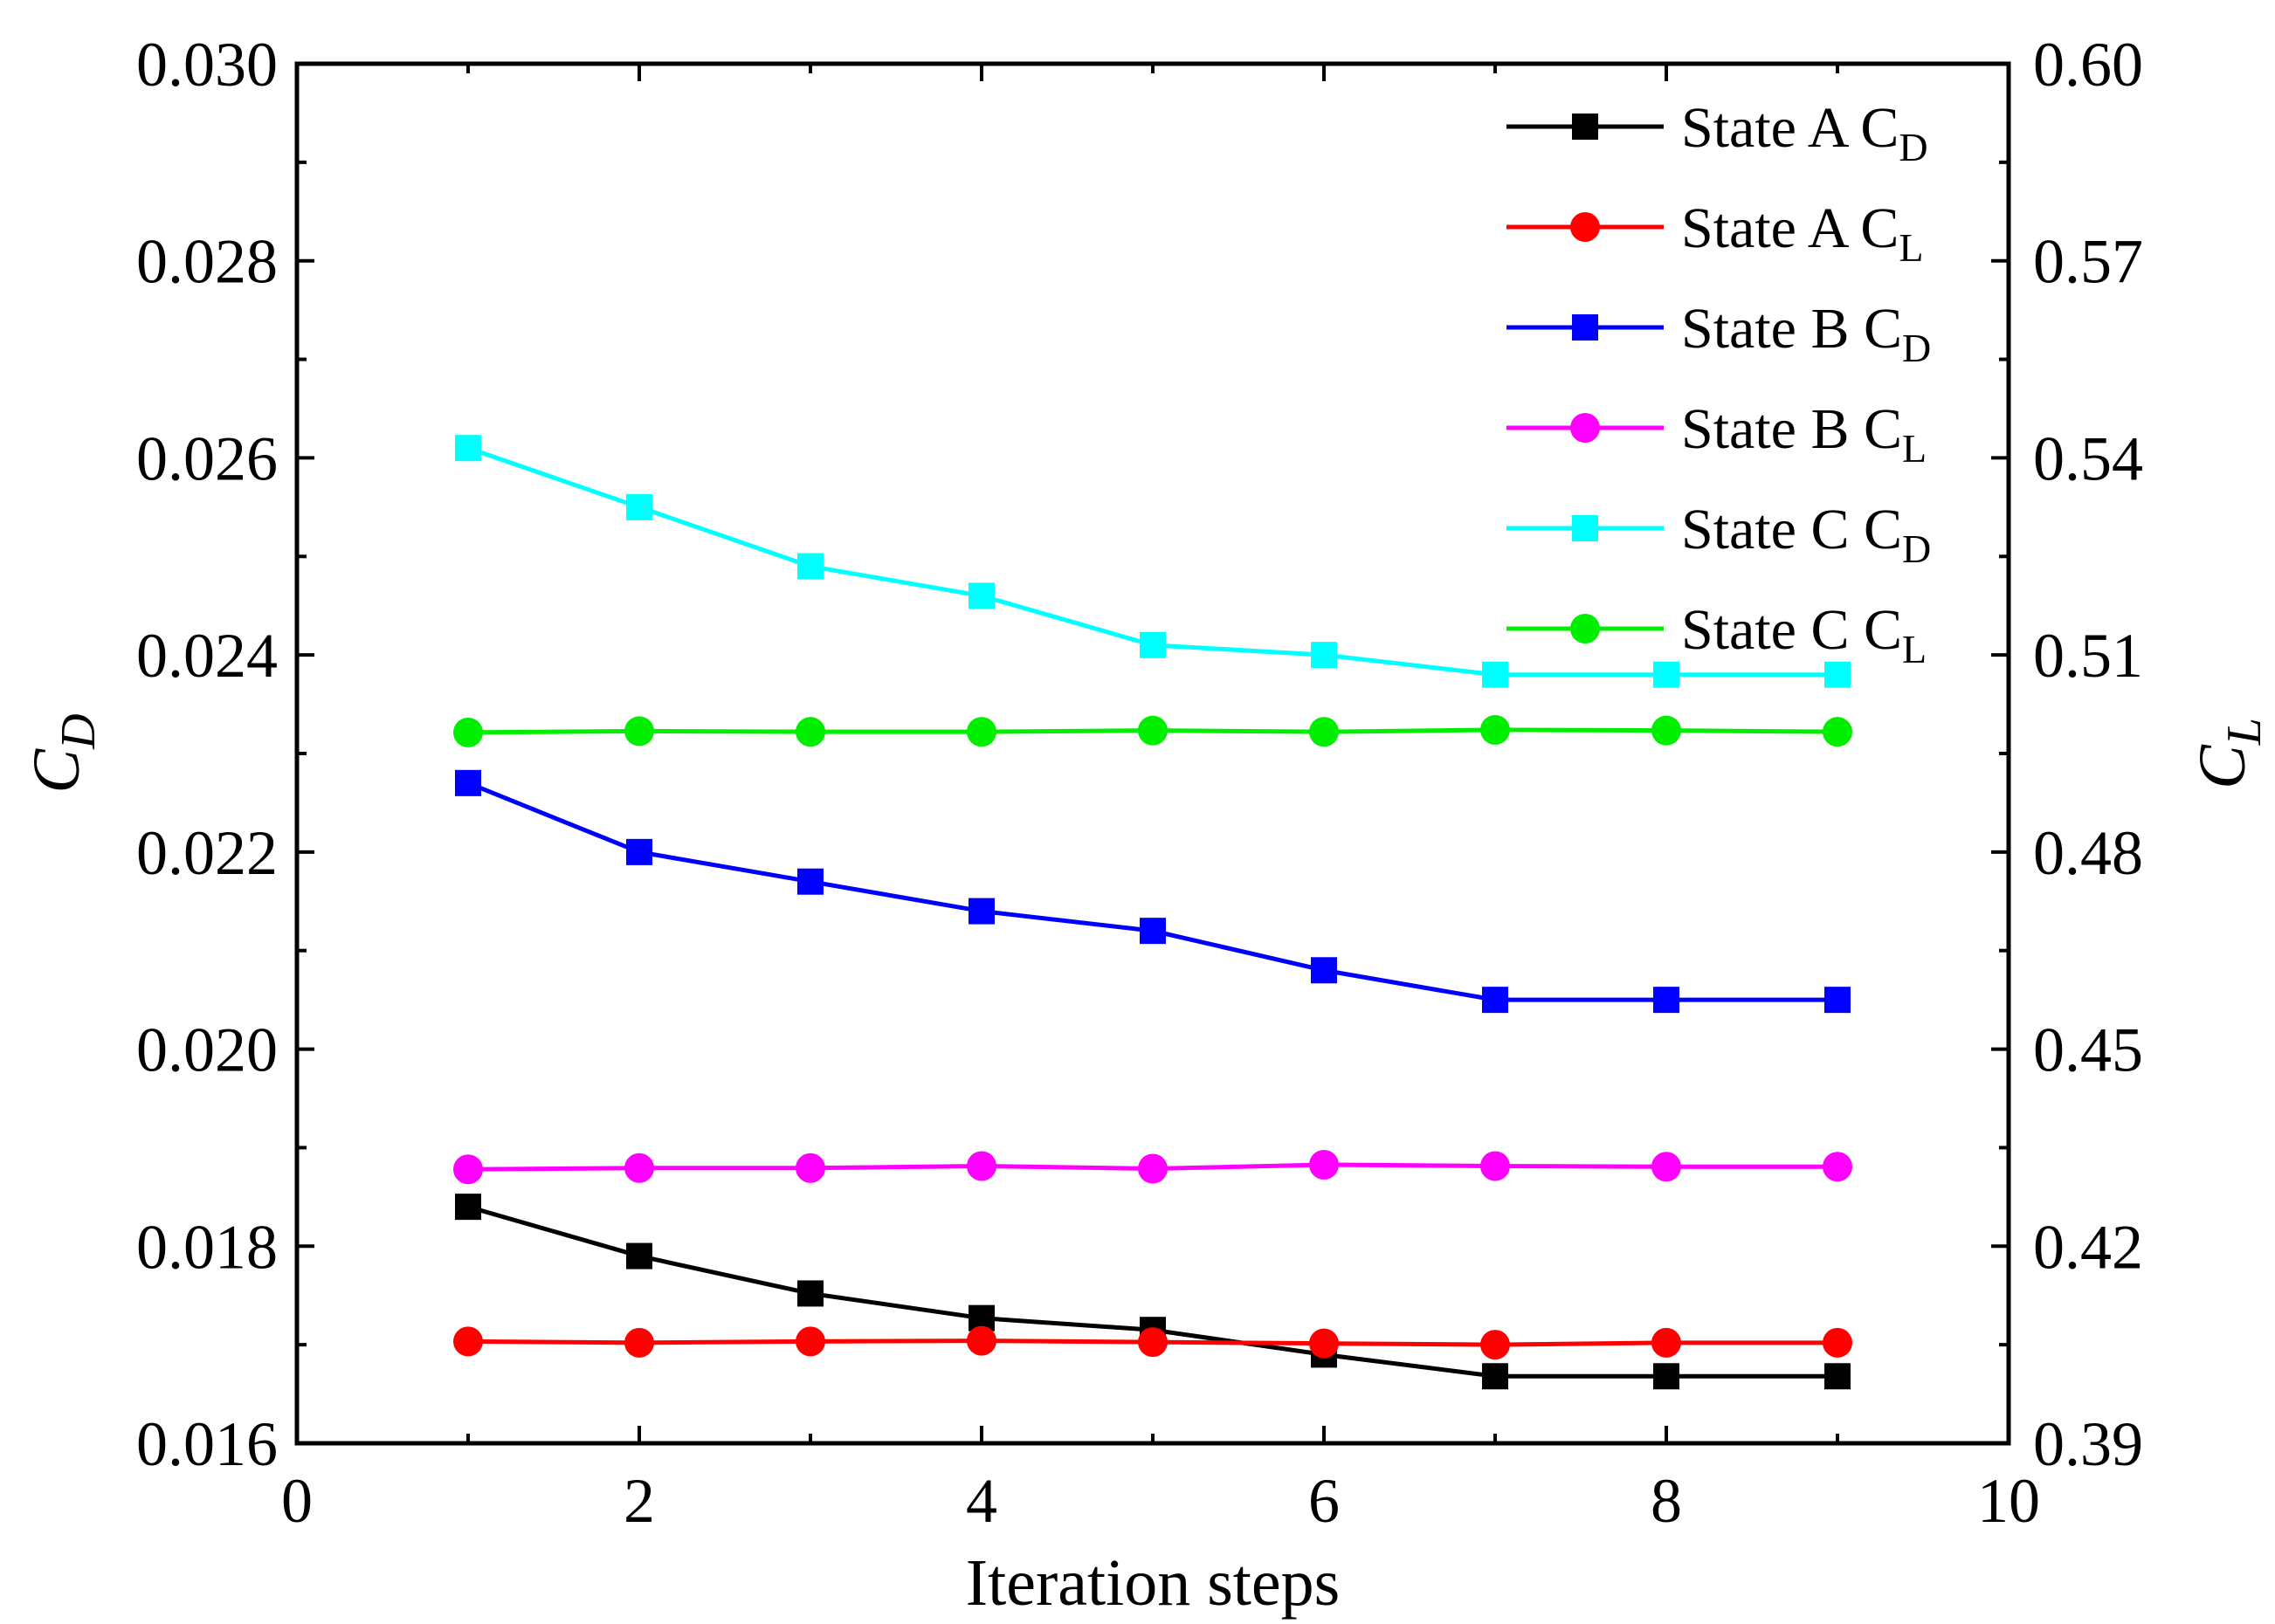 Image resolution: width=2275 pixels, height=1624 pixels. I want to click on y-right-tick-label: 0.51, so click(2088, 656).